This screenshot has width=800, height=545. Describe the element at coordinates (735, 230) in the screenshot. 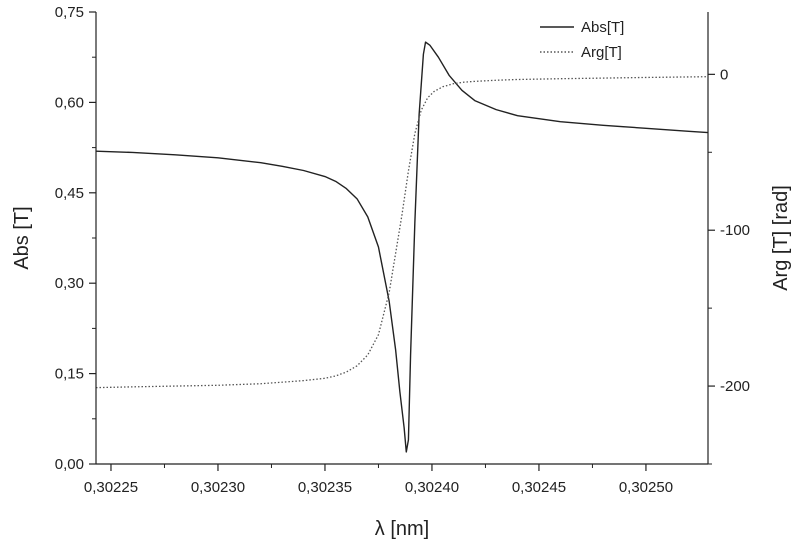

I see `y2-tick-label: -100` at that location.